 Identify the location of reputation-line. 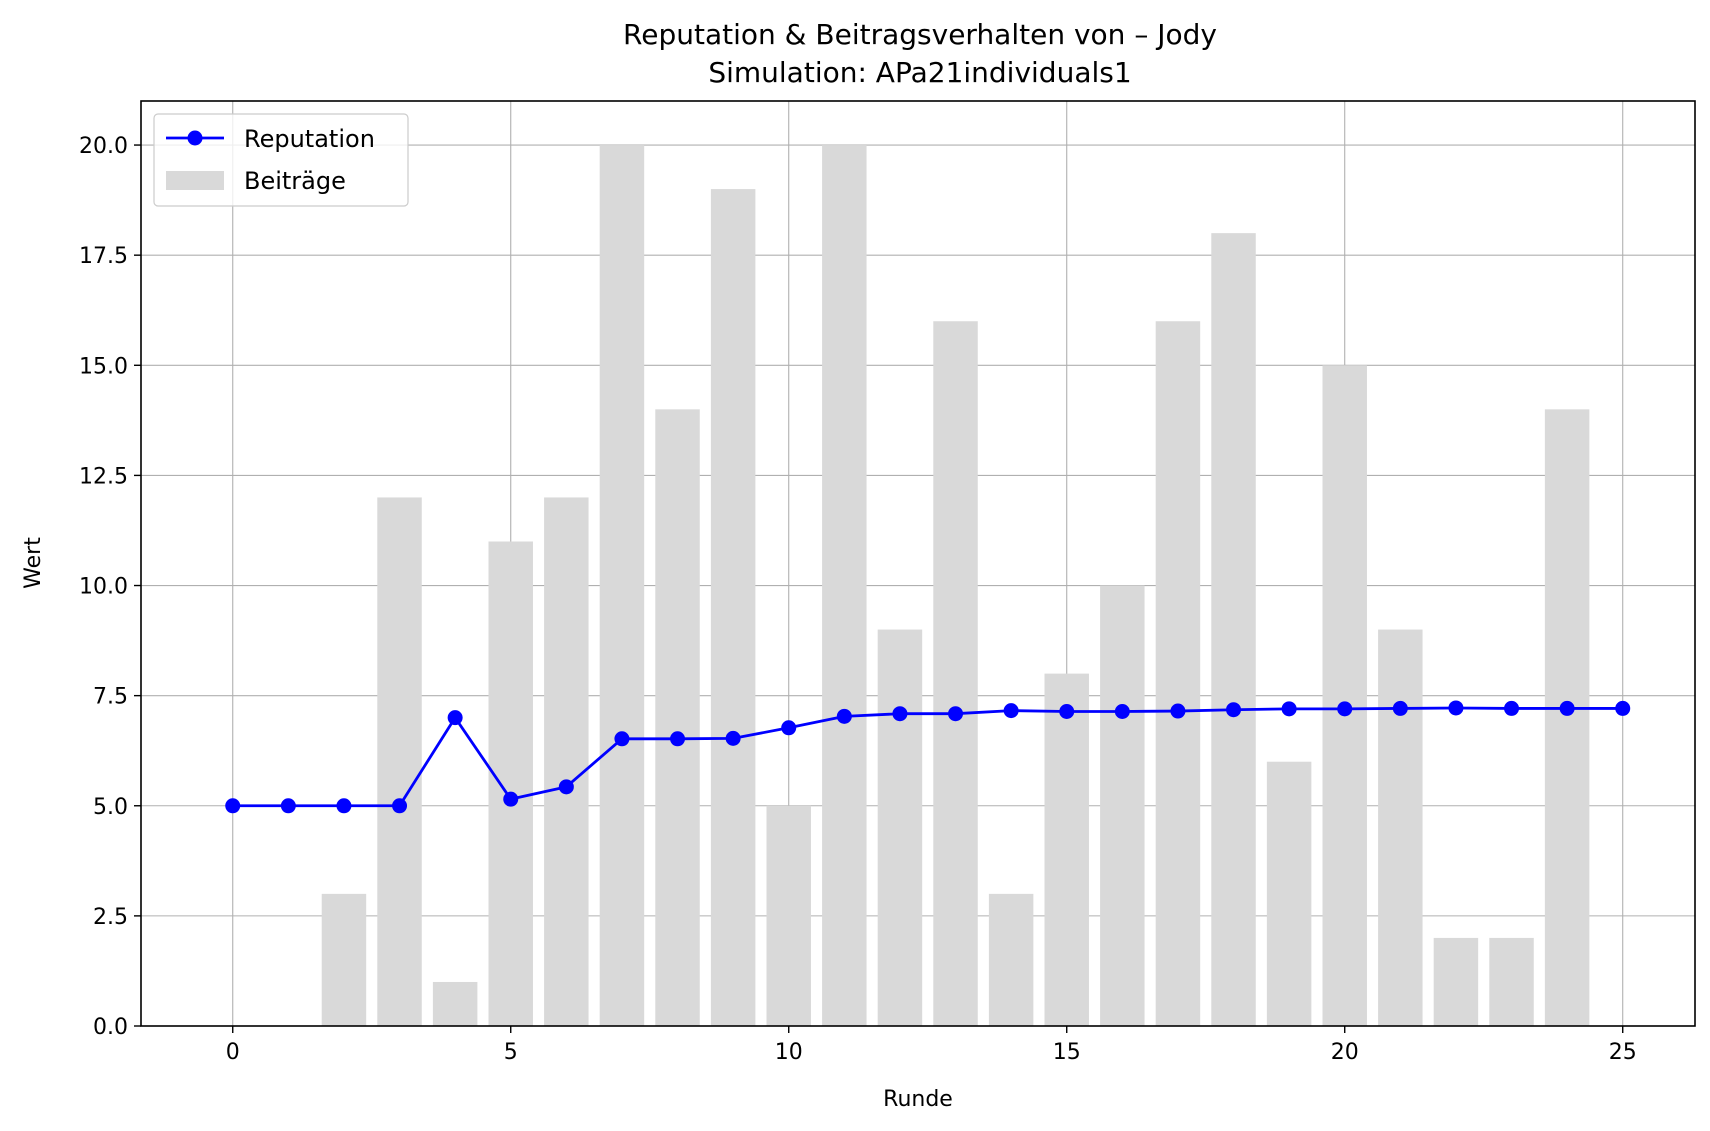
(927, 757).